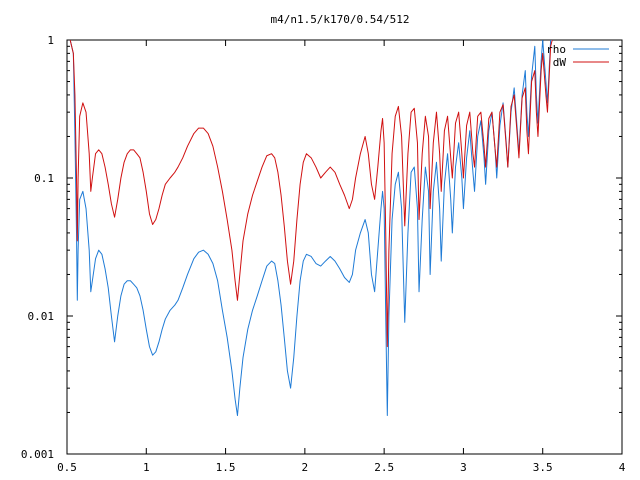 The image size is (640, 480). What do you see at coordinates (44, 178) in the screenshot?
I see `y-tick-label: 0.1` at bounding box center [44, 178].